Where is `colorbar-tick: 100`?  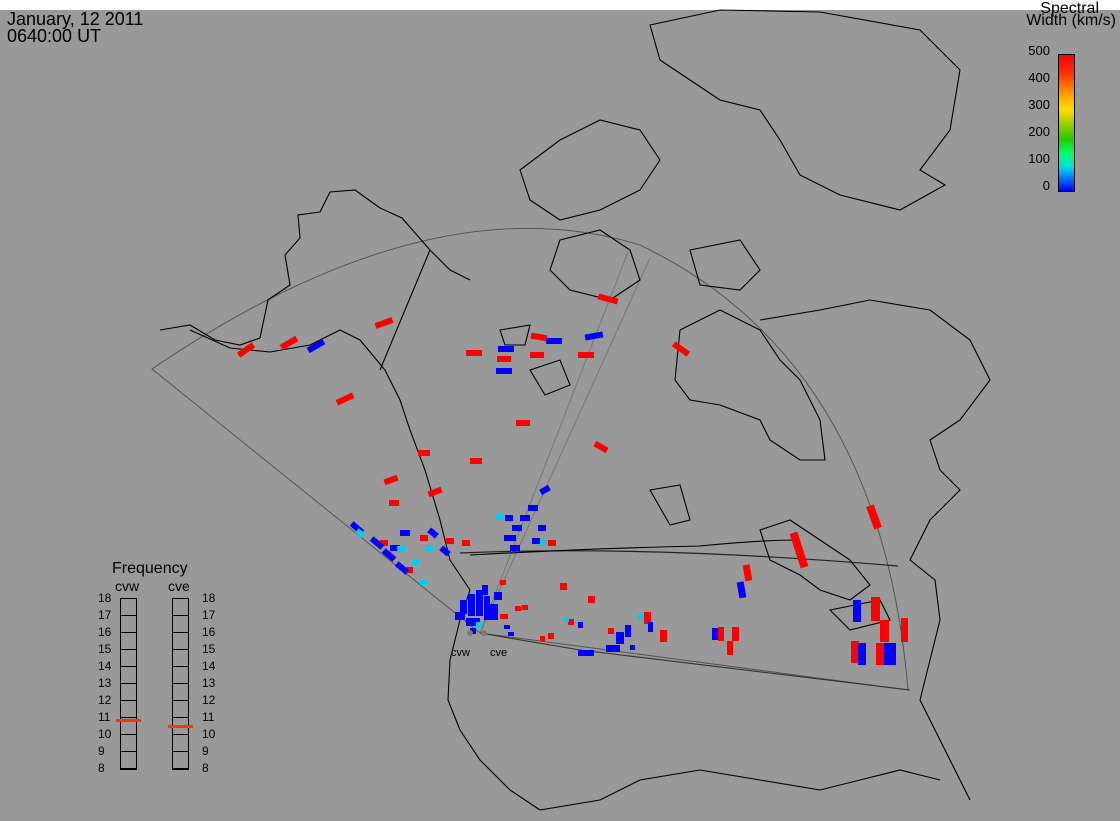
colorbar-tick: 100 is located at coordinates (1039, 158).